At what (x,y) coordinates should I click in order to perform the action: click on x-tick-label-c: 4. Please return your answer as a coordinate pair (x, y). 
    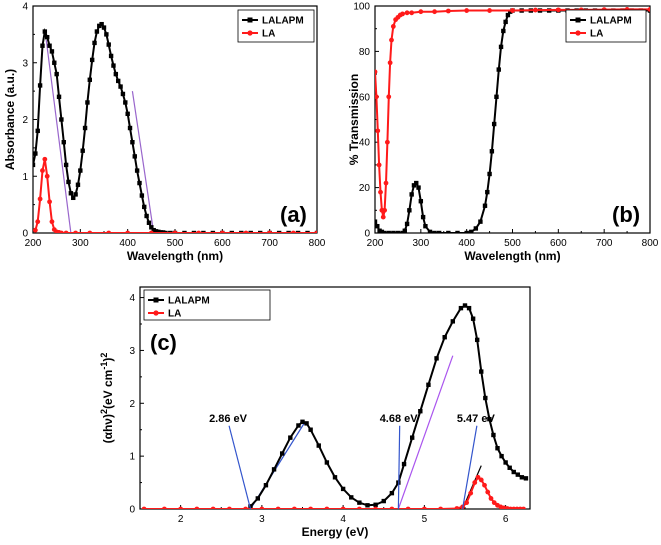
    Looking at the image, I should click on (343, 519).